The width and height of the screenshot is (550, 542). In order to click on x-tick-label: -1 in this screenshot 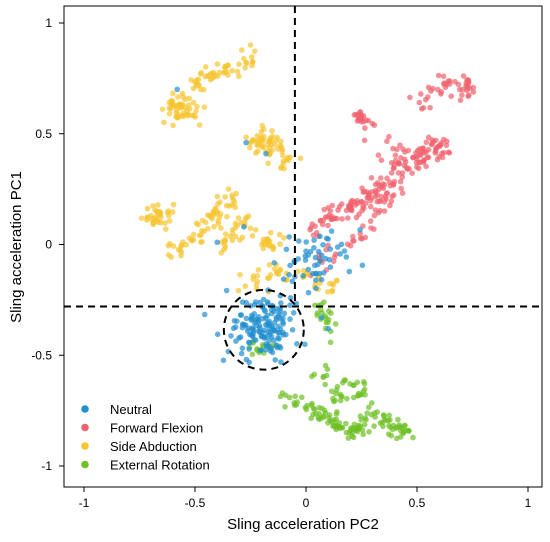, I will do `click(84, 503)`.